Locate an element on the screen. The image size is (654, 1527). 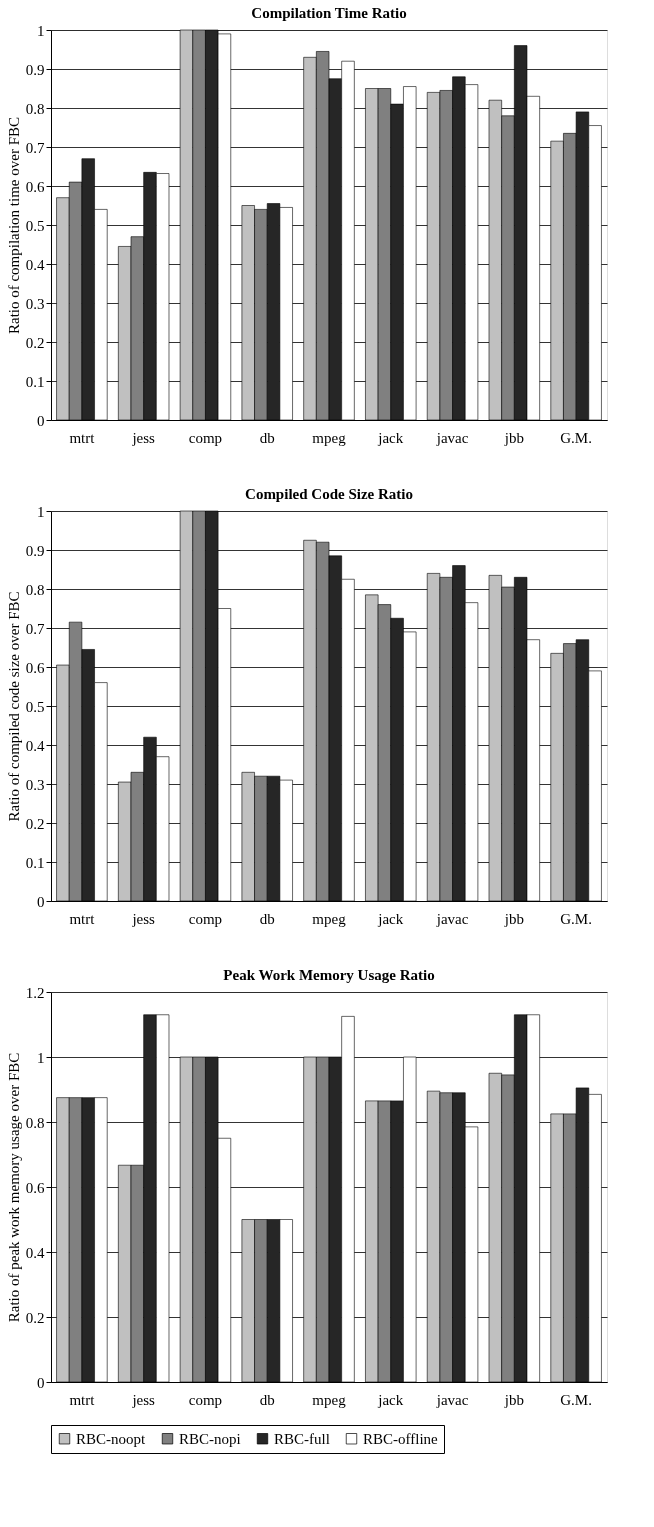
legend-label: RBC-offline is located at coordinates (401, 1438).